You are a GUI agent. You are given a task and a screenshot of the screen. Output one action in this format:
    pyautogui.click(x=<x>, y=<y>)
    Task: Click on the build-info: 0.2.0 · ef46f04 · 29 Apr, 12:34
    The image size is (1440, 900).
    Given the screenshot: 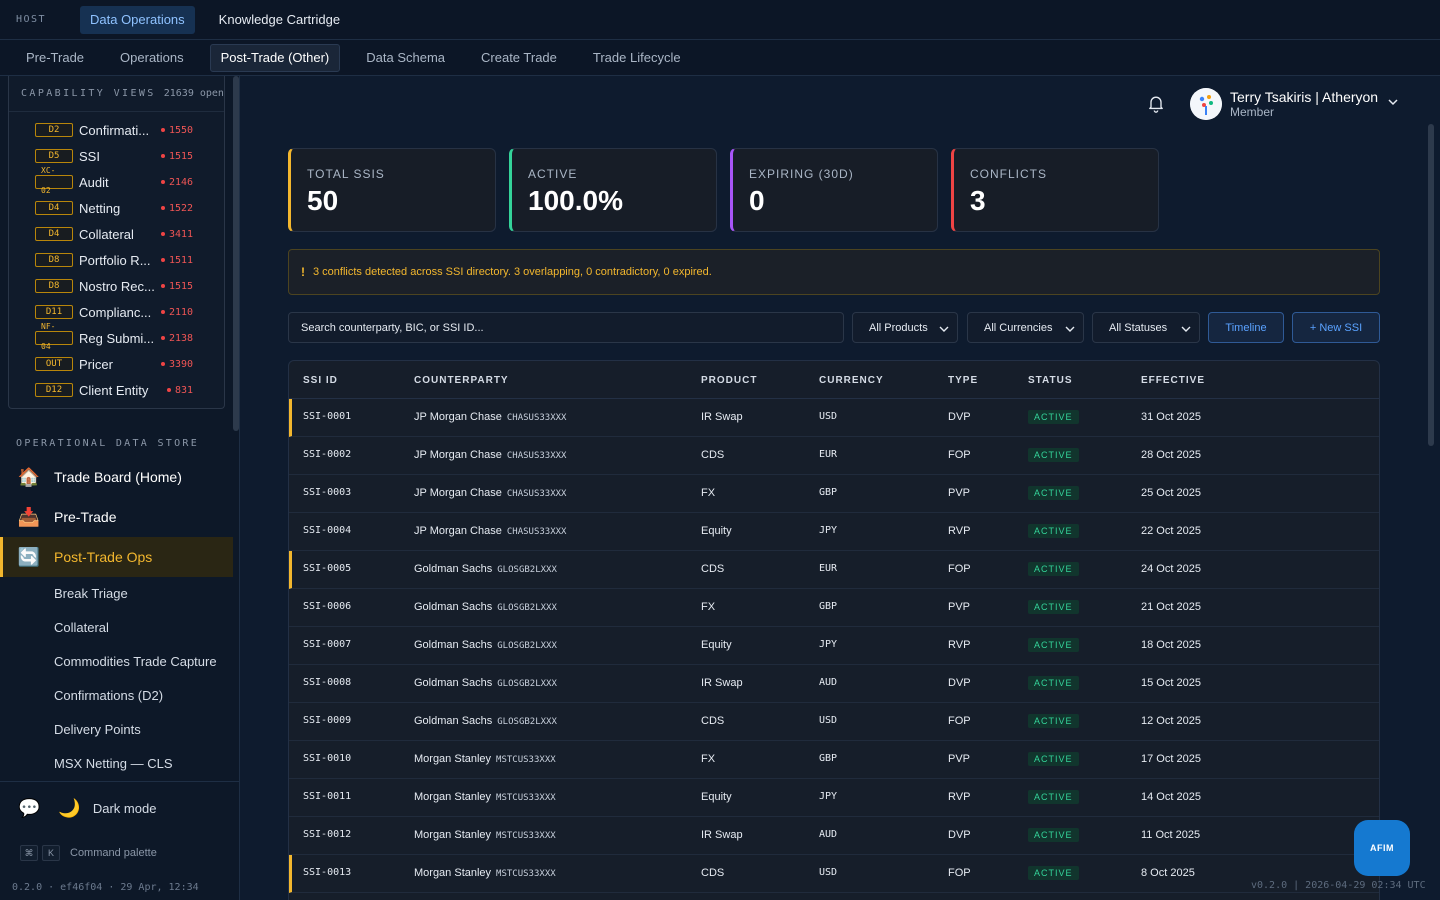 What is the action you would take?
    pyautogui.click(x=105, y=887)
    